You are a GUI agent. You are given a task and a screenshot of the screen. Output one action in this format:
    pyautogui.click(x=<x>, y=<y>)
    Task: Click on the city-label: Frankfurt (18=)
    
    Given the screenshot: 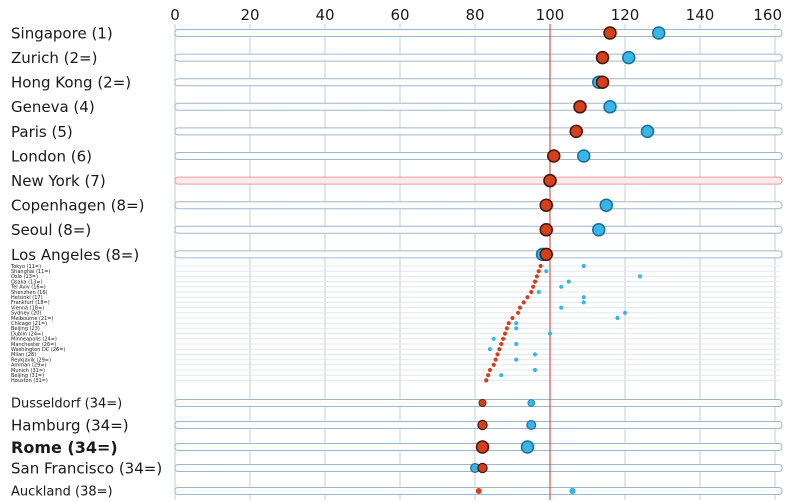 What is the action you would take?
    pyautogui.click(x=30, y=303)
    